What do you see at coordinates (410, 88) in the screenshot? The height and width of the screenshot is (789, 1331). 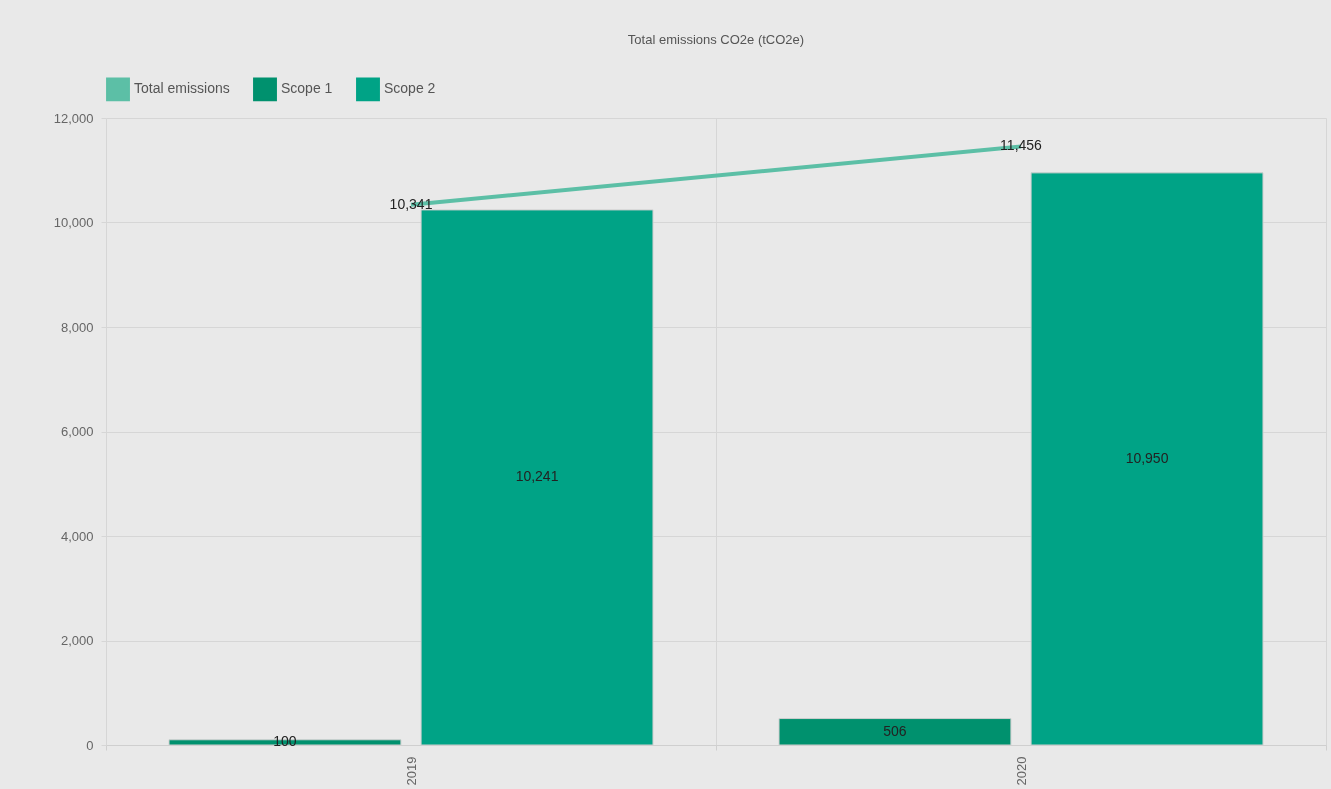 I see `legend-label: Scope 2` at bounding box center [410, 88].